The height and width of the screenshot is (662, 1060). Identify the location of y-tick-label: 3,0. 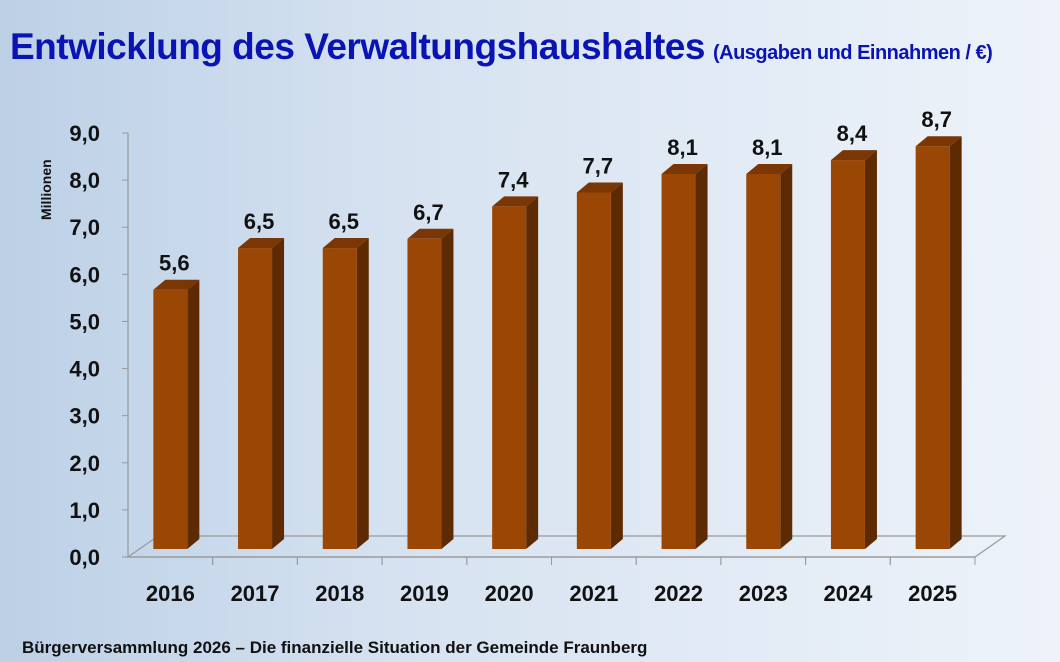
(84, 416).